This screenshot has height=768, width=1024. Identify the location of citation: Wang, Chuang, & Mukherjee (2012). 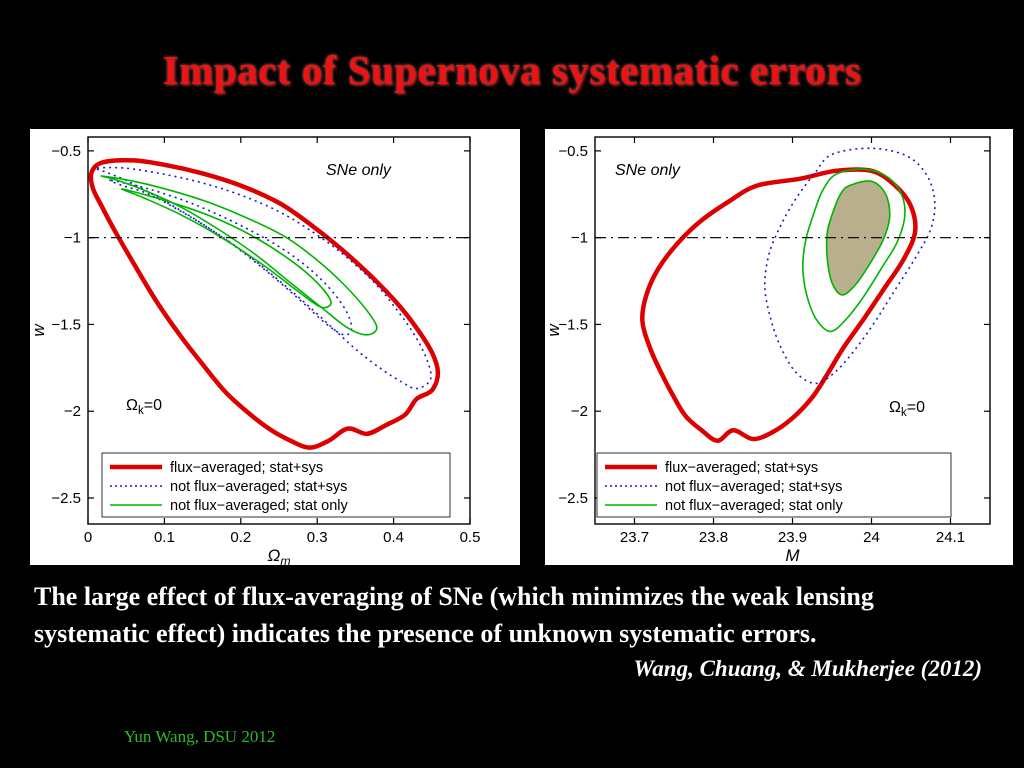
(807, 668).